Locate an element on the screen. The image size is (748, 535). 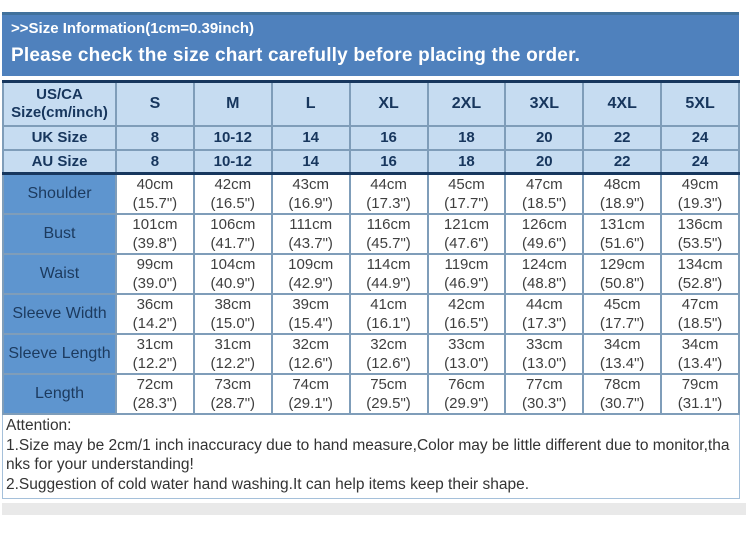
table-header-row: US/CA Size(cm/inch) S M L XL 2XL 3XL 4XL 5XL is located at coordinates (371, 103).